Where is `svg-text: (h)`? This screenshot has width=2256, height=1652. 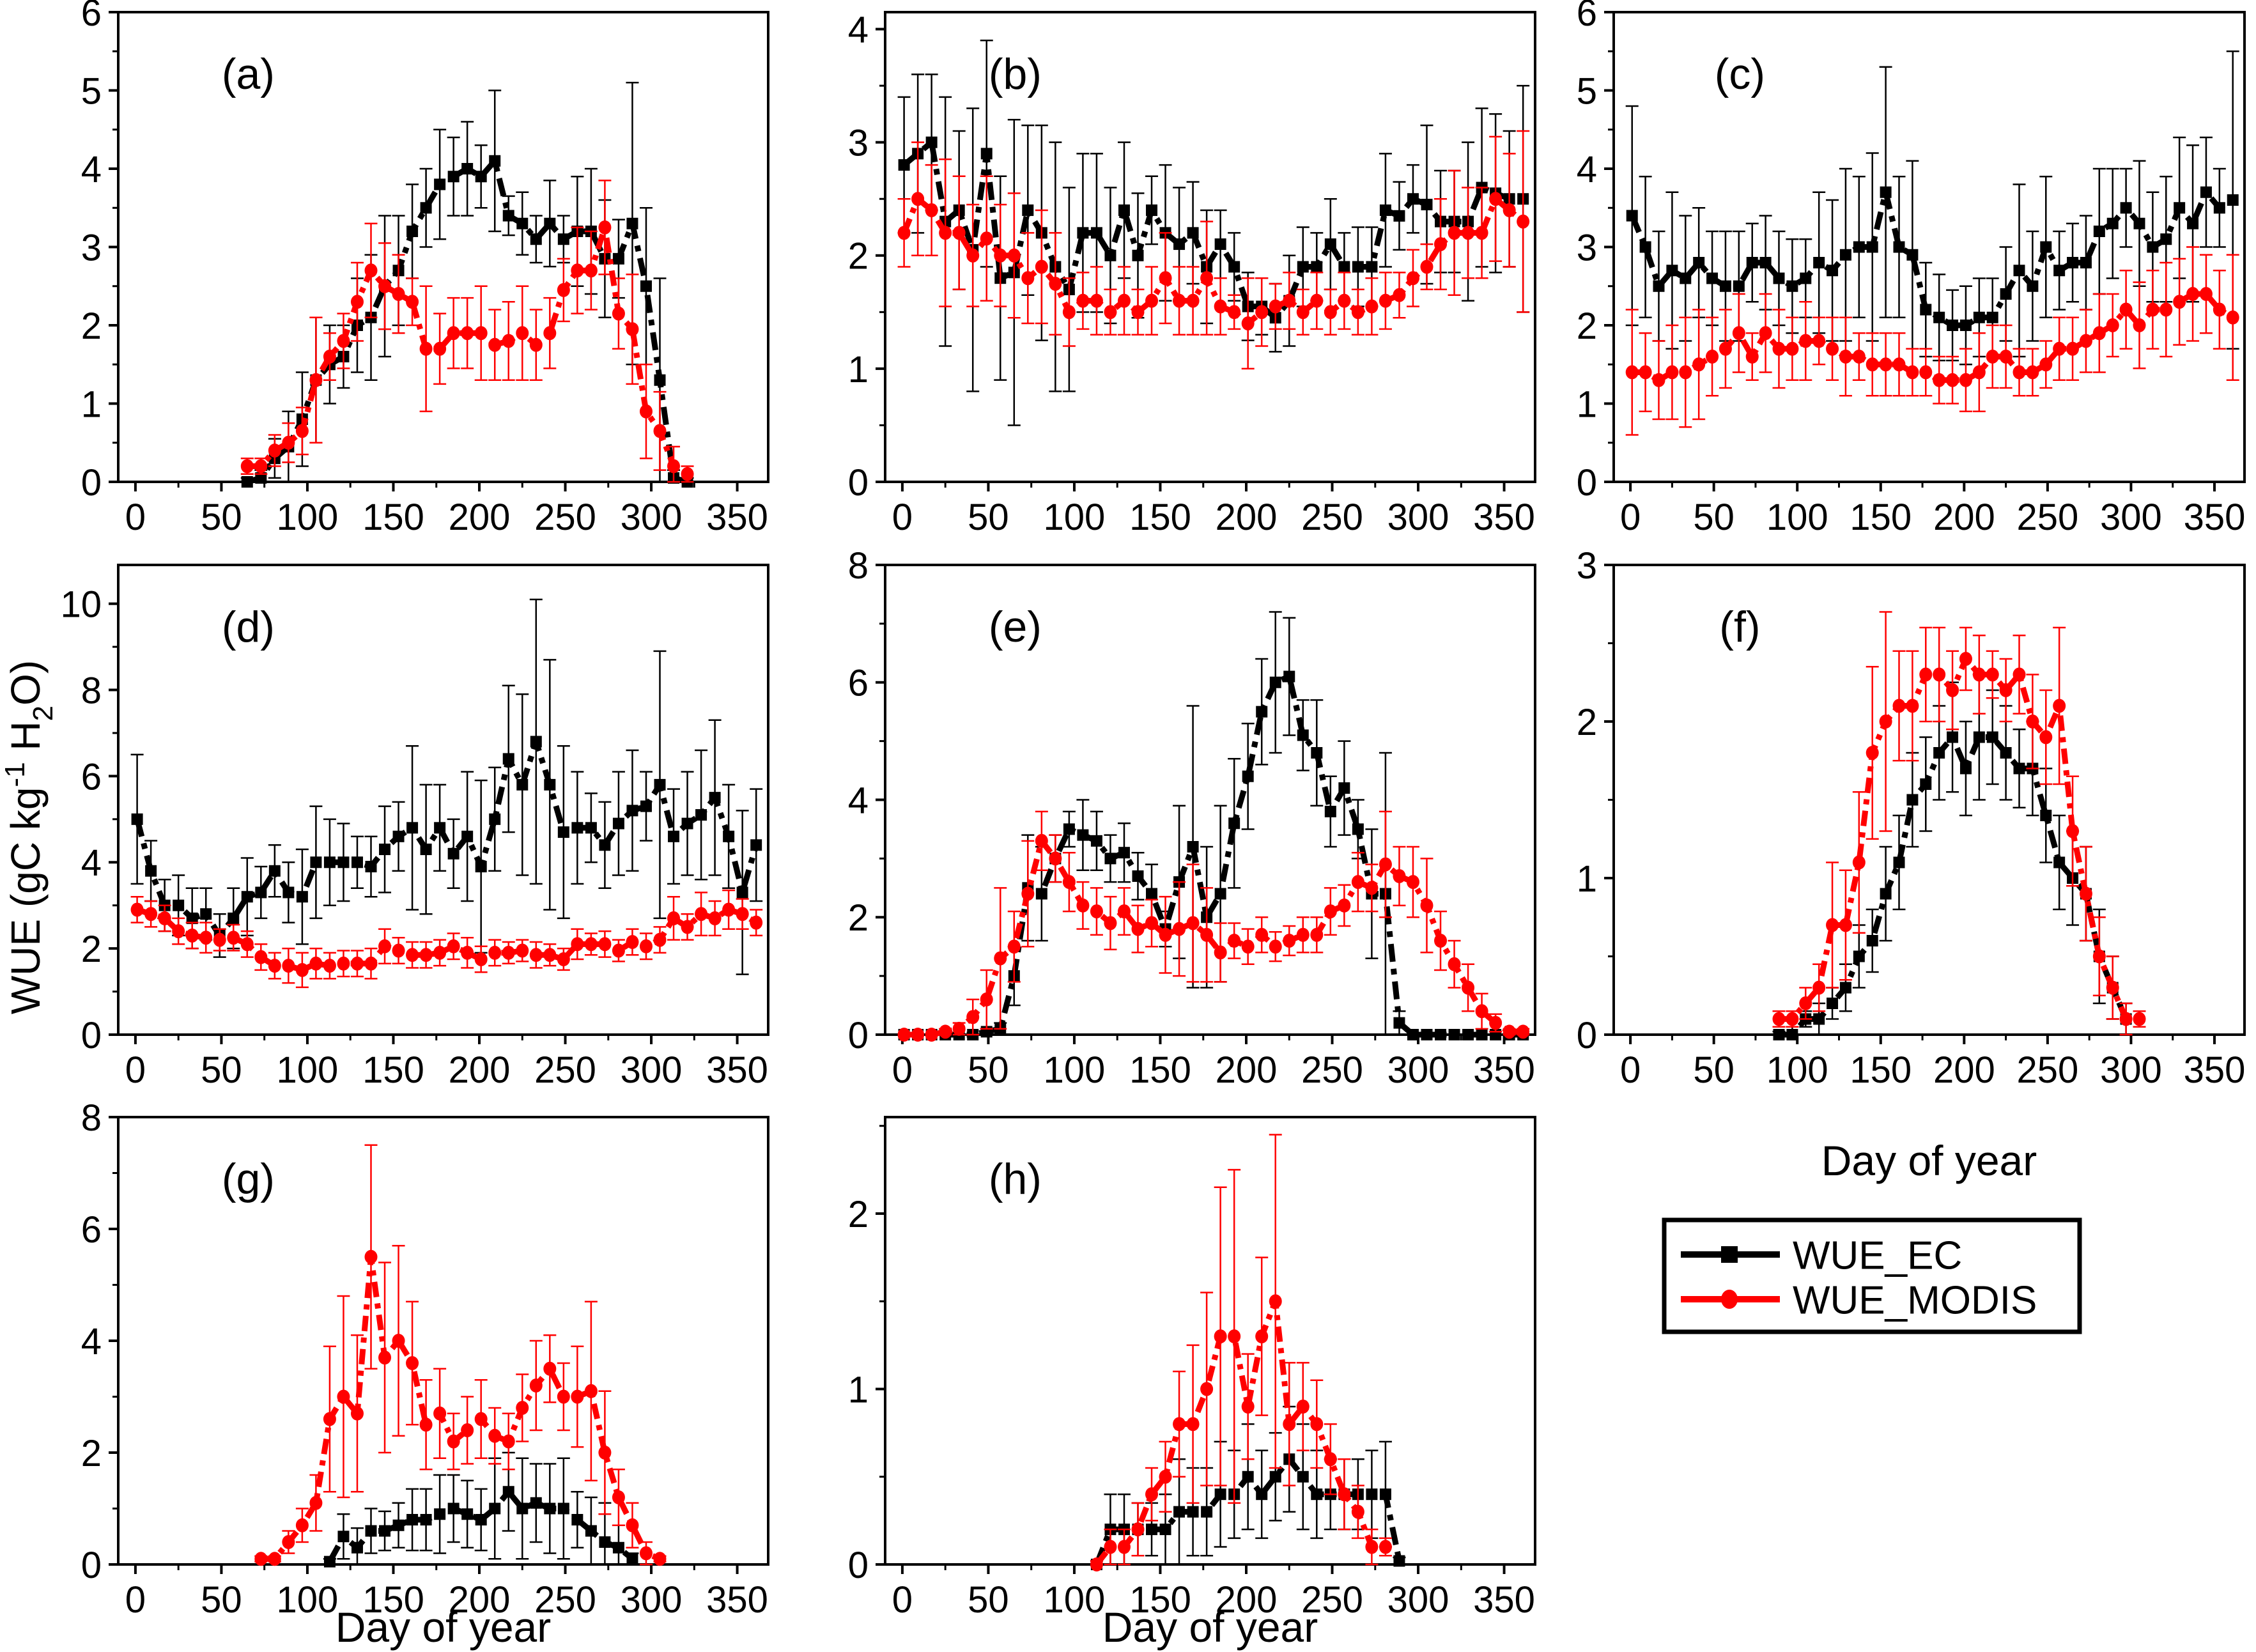
svg-text: (h) is located at coordinates (1015, 1179).